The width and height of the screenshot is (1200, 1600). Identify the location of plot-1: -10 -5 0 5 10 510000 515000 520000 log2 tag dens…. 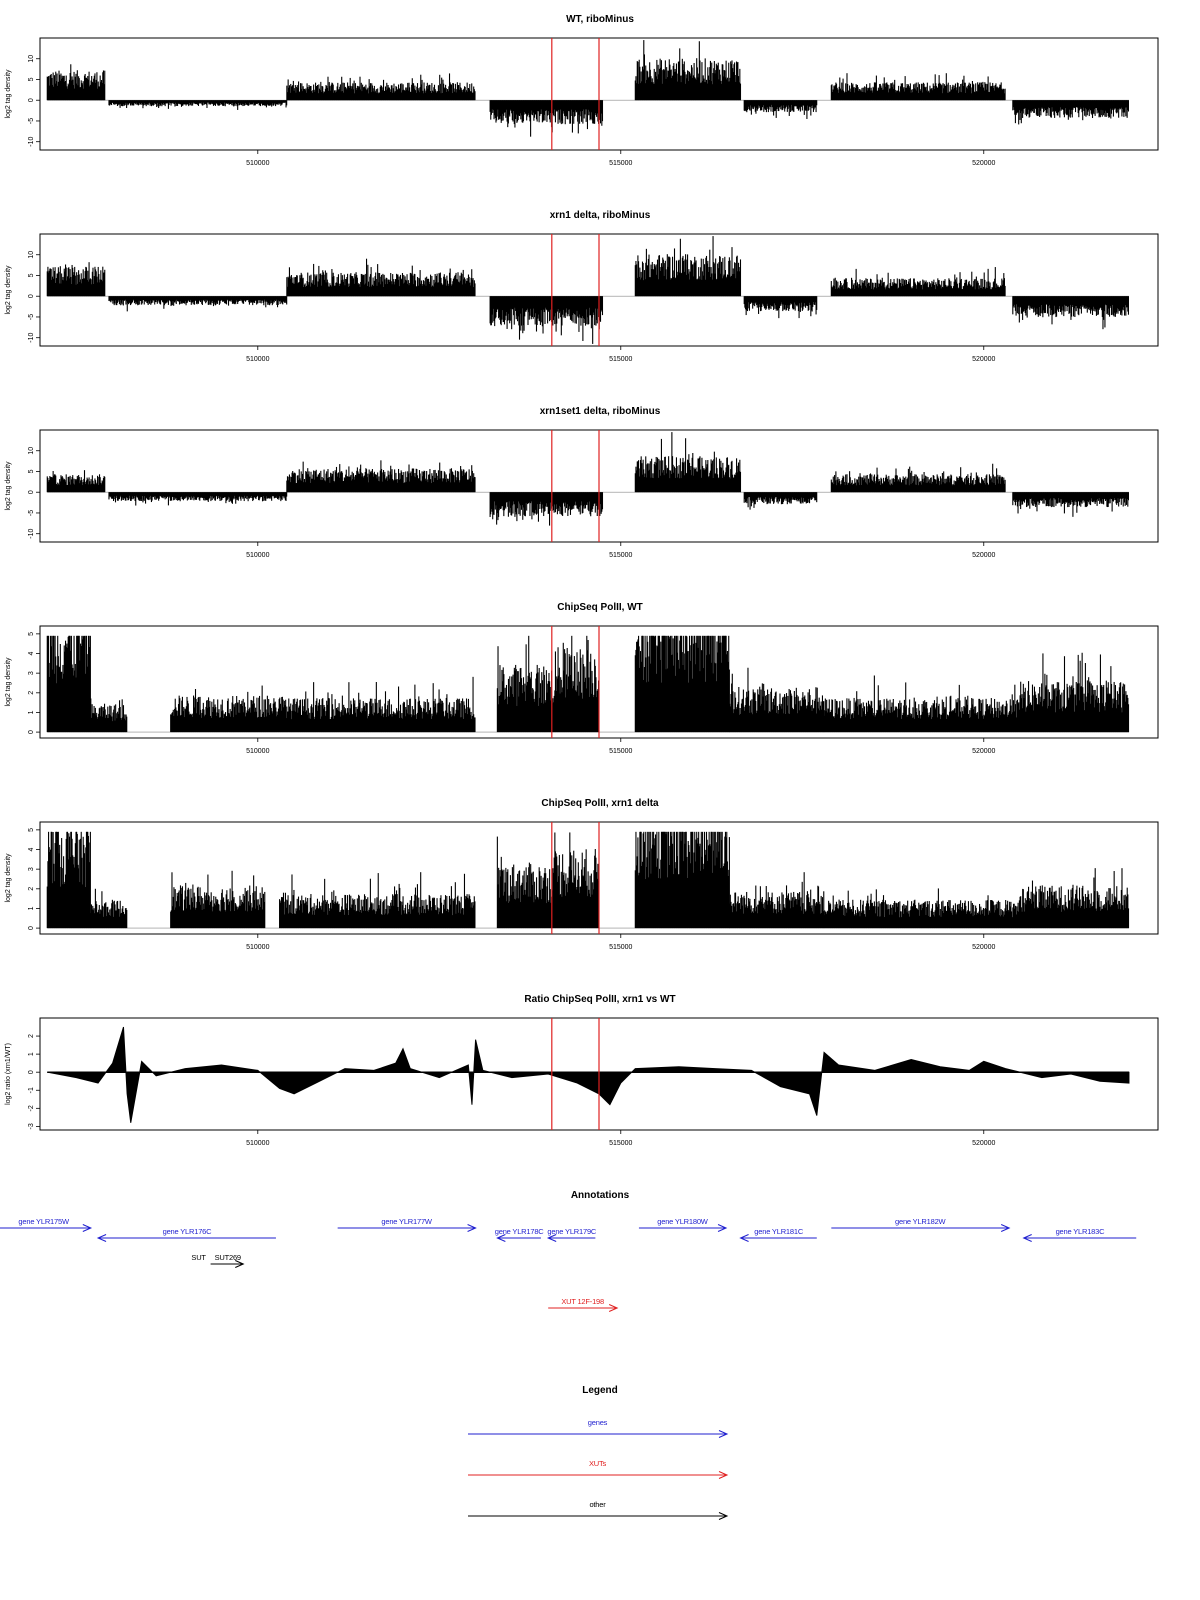
(600, 306).